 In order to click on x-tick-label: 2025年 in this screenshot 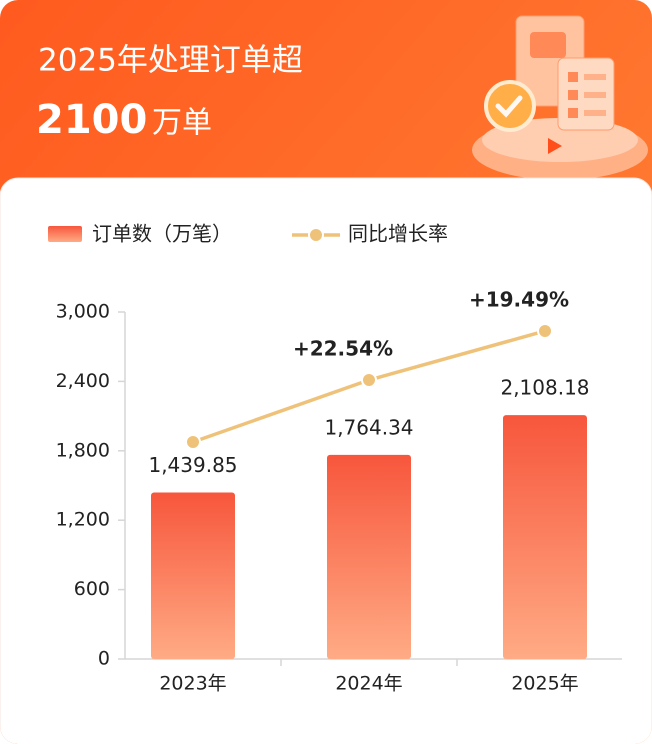, I will do `click(544, 684)`.